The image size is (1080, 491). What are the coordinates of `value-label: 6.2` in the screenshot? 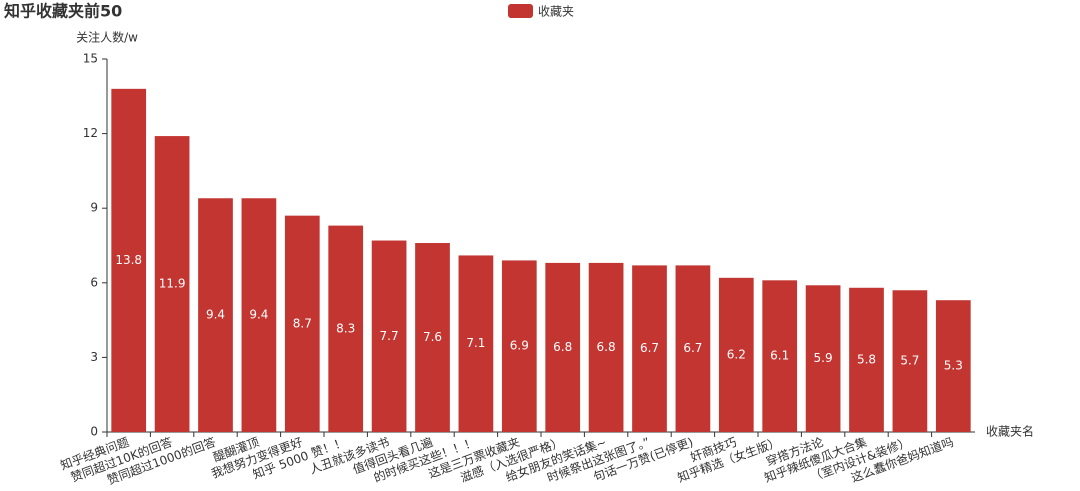 It's located at (736, 354).